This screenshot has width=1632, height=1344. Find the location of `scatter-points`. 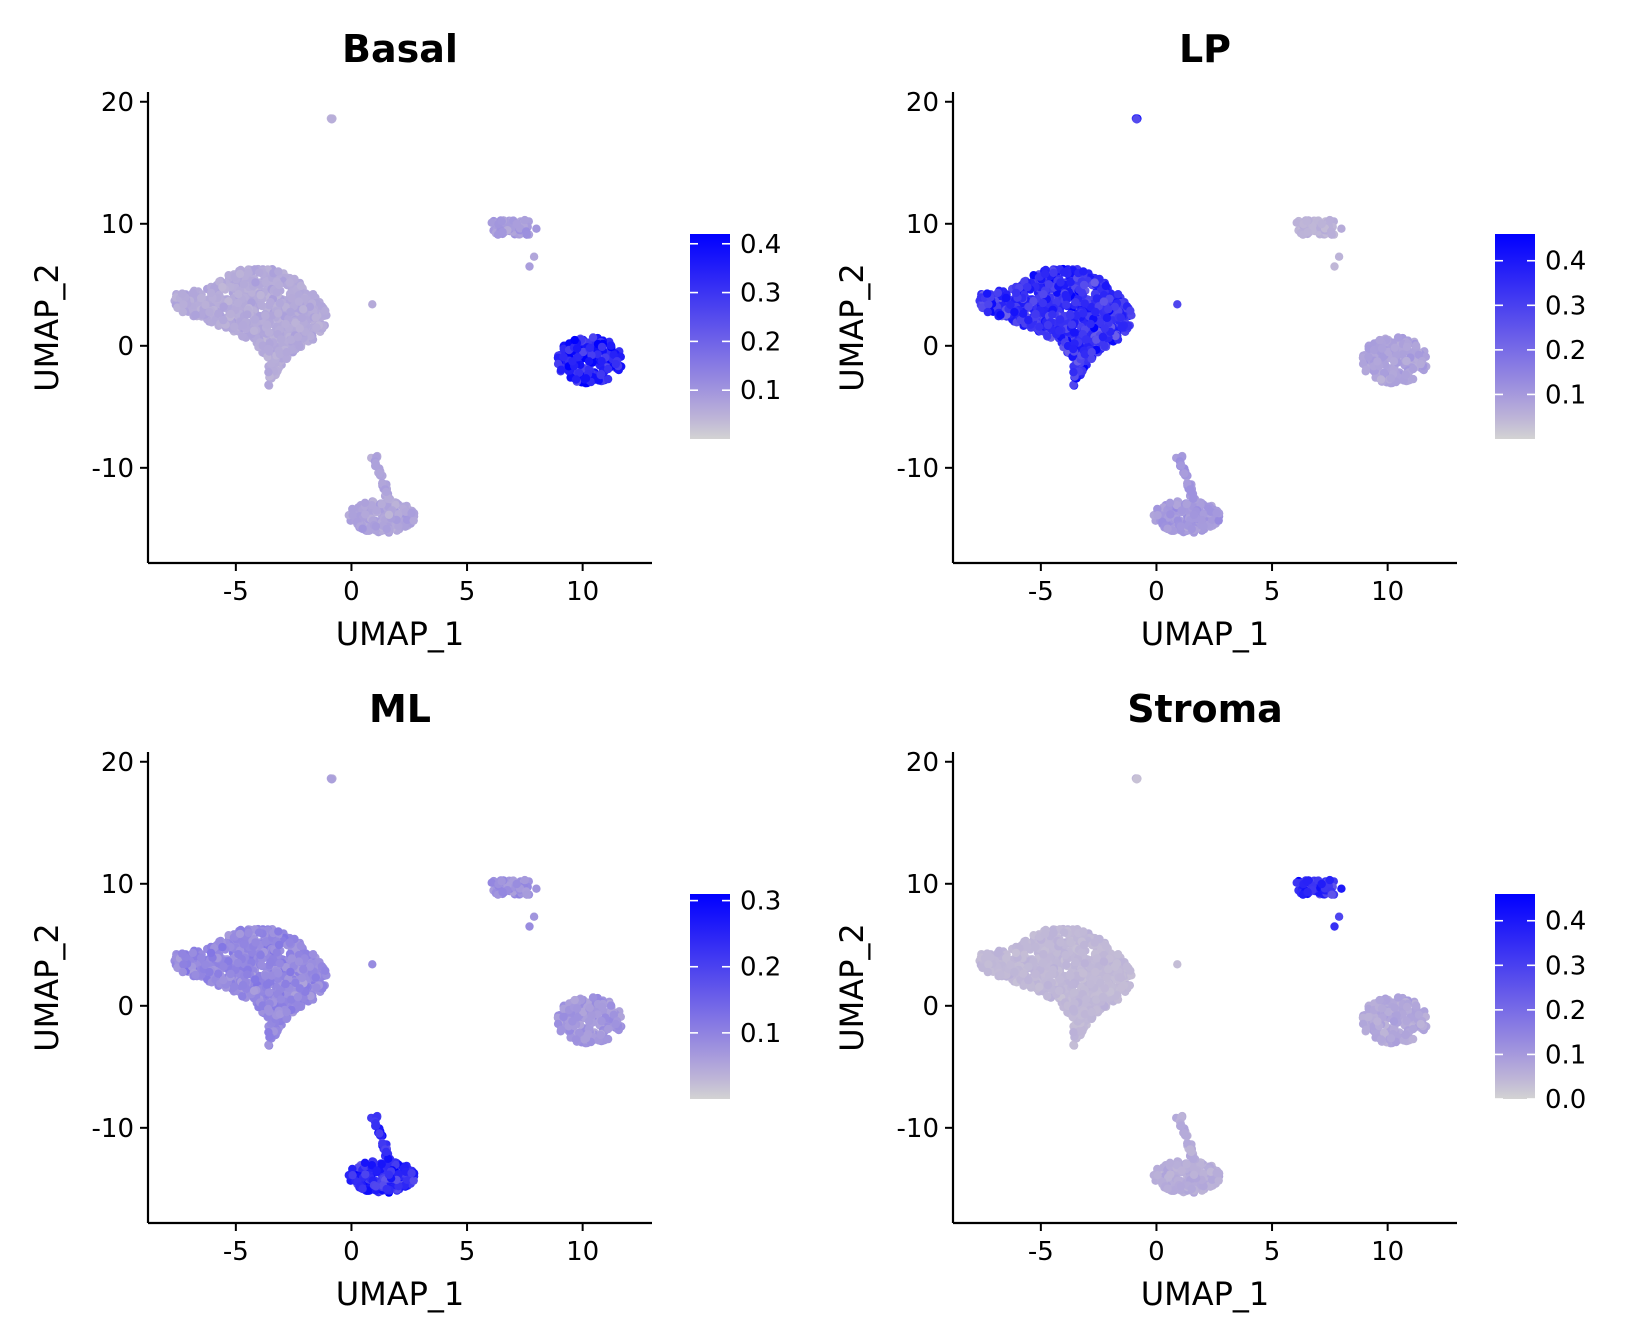

scatter-points is located at coordinates (398, 325).